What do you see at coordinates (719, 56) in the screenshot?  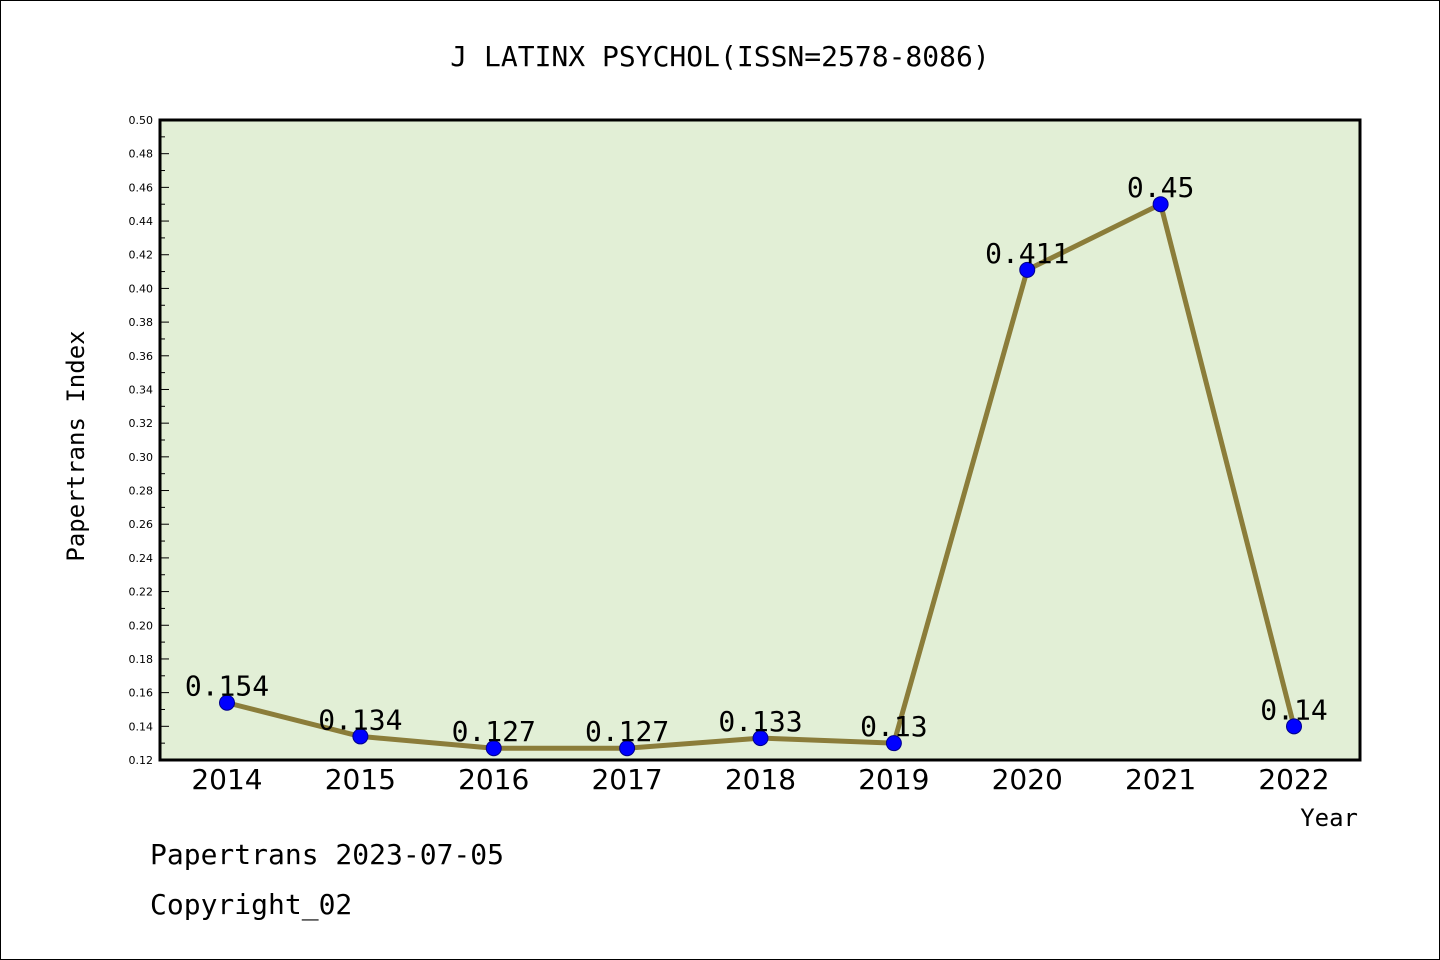 I see `chart-title: J LATINX PSYCHOL(ISSN=2578-8086)` at bounding box center [719, 56].